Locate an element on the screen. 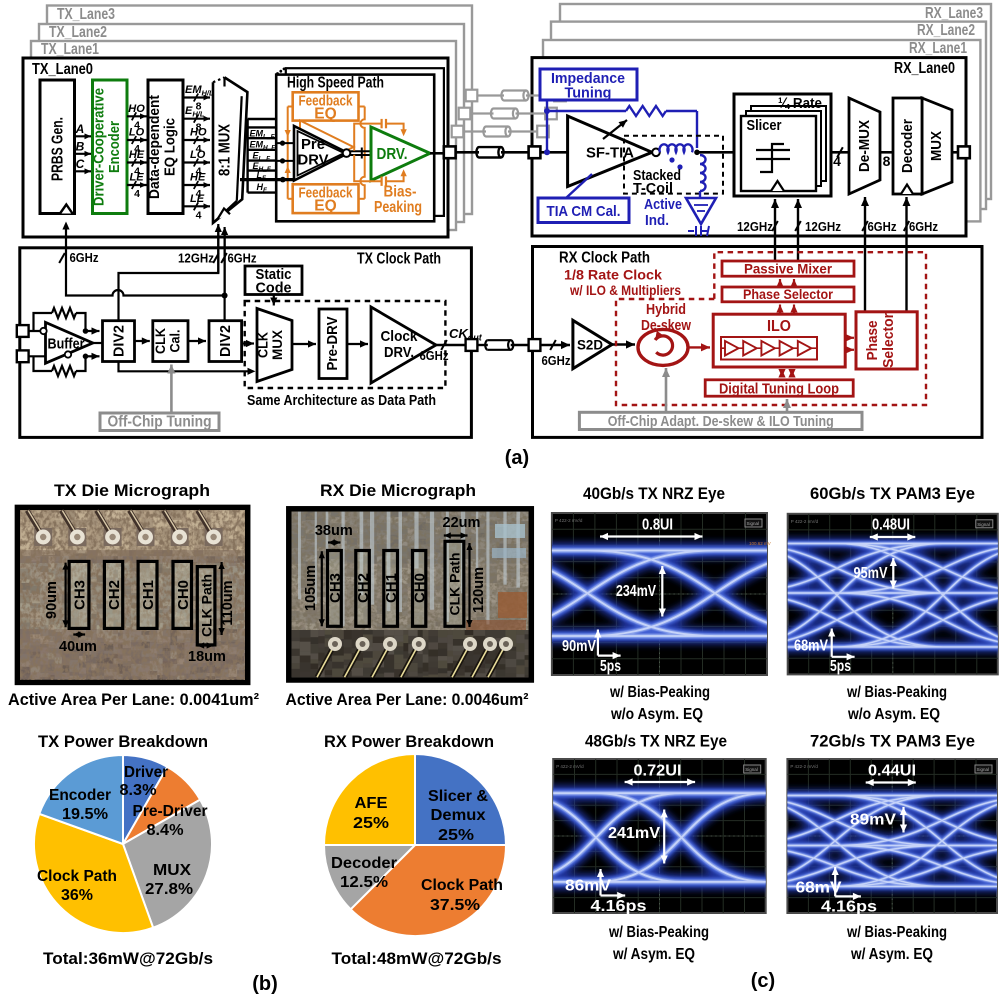  svg-text: MUX is located at coordinates (277, 344).